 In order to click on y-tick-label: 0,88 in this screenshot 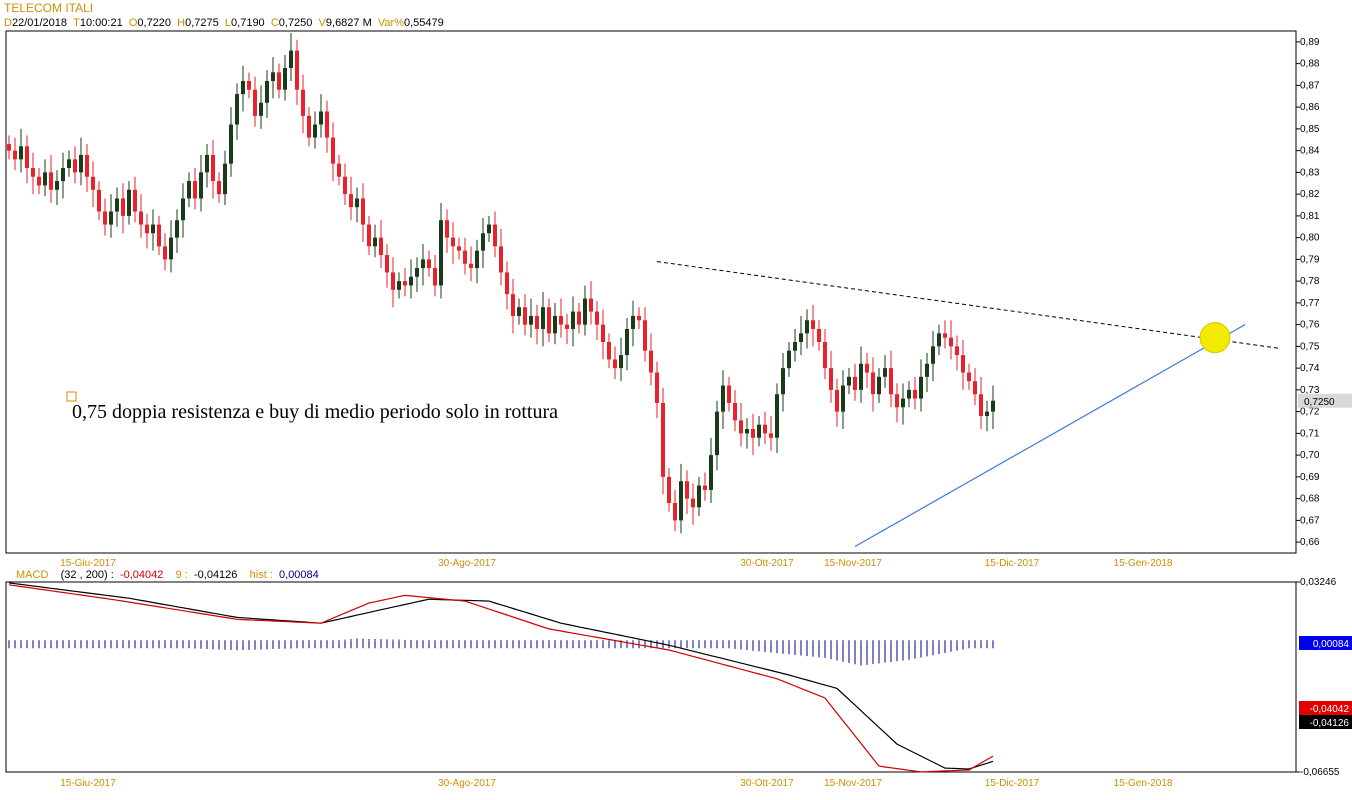, I will do `click(1310, 64)`.